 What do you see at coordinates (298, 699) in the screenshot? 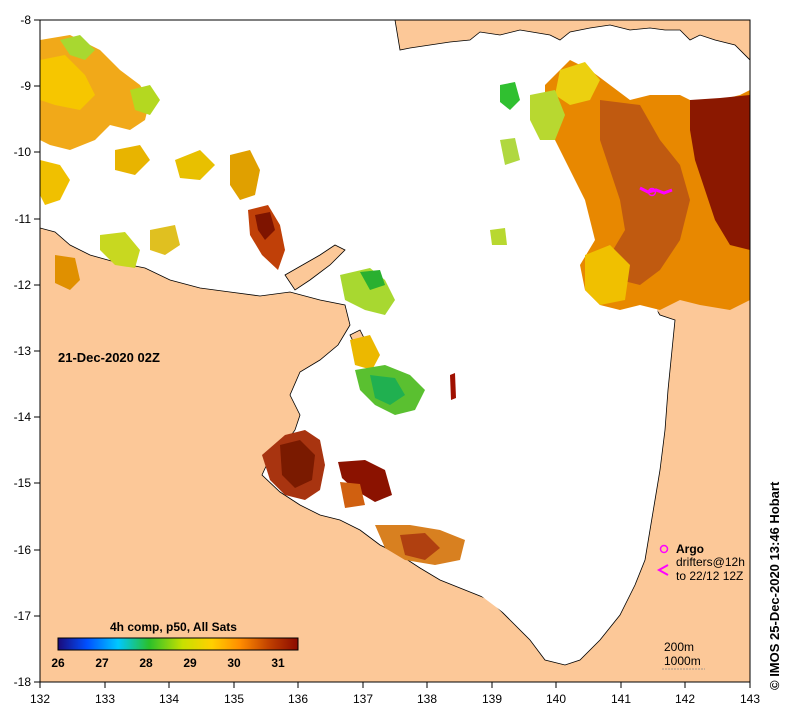
I see `x-tick-label: 136` at bounding box center [298, 699].